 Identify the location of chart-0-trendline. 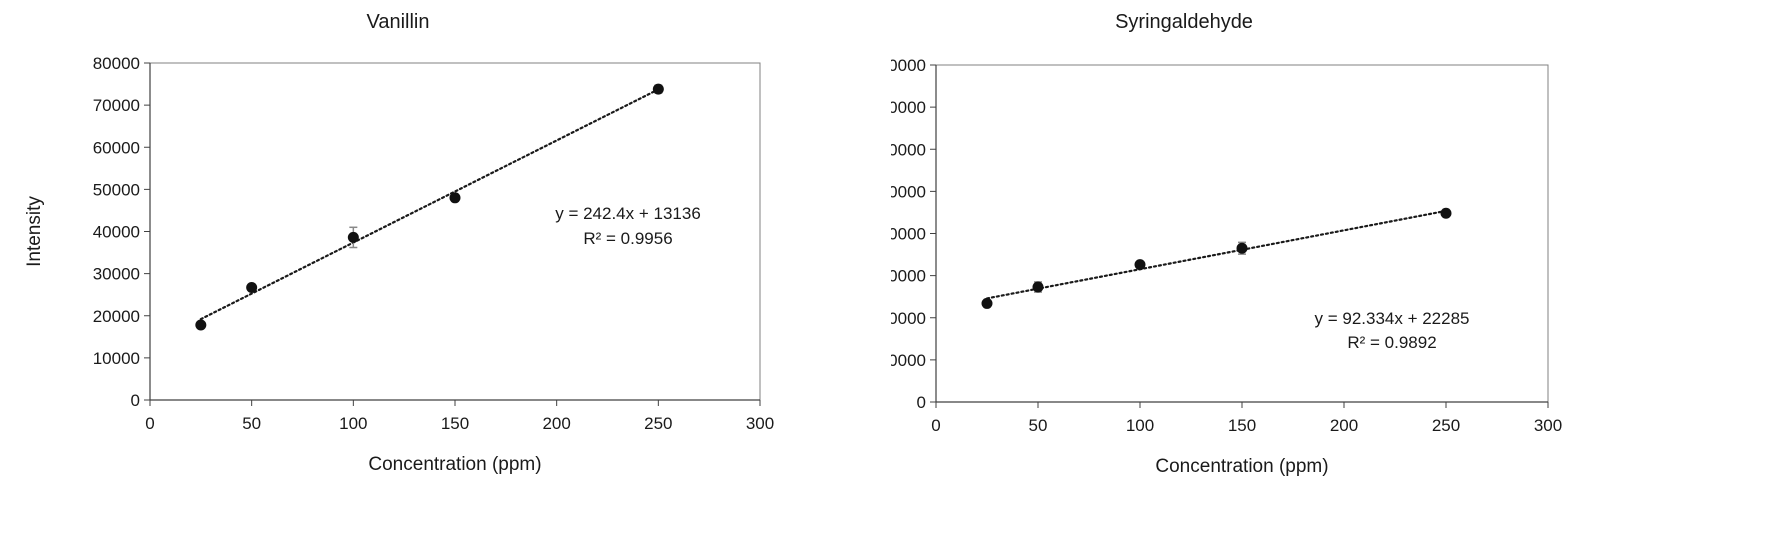
(429, 204).